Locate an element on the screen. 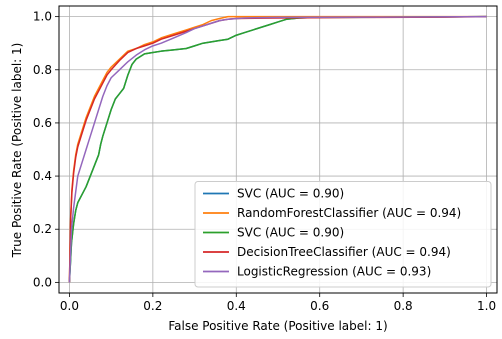  y-tick-label: 0.0 is located at coordinates (42, 282).